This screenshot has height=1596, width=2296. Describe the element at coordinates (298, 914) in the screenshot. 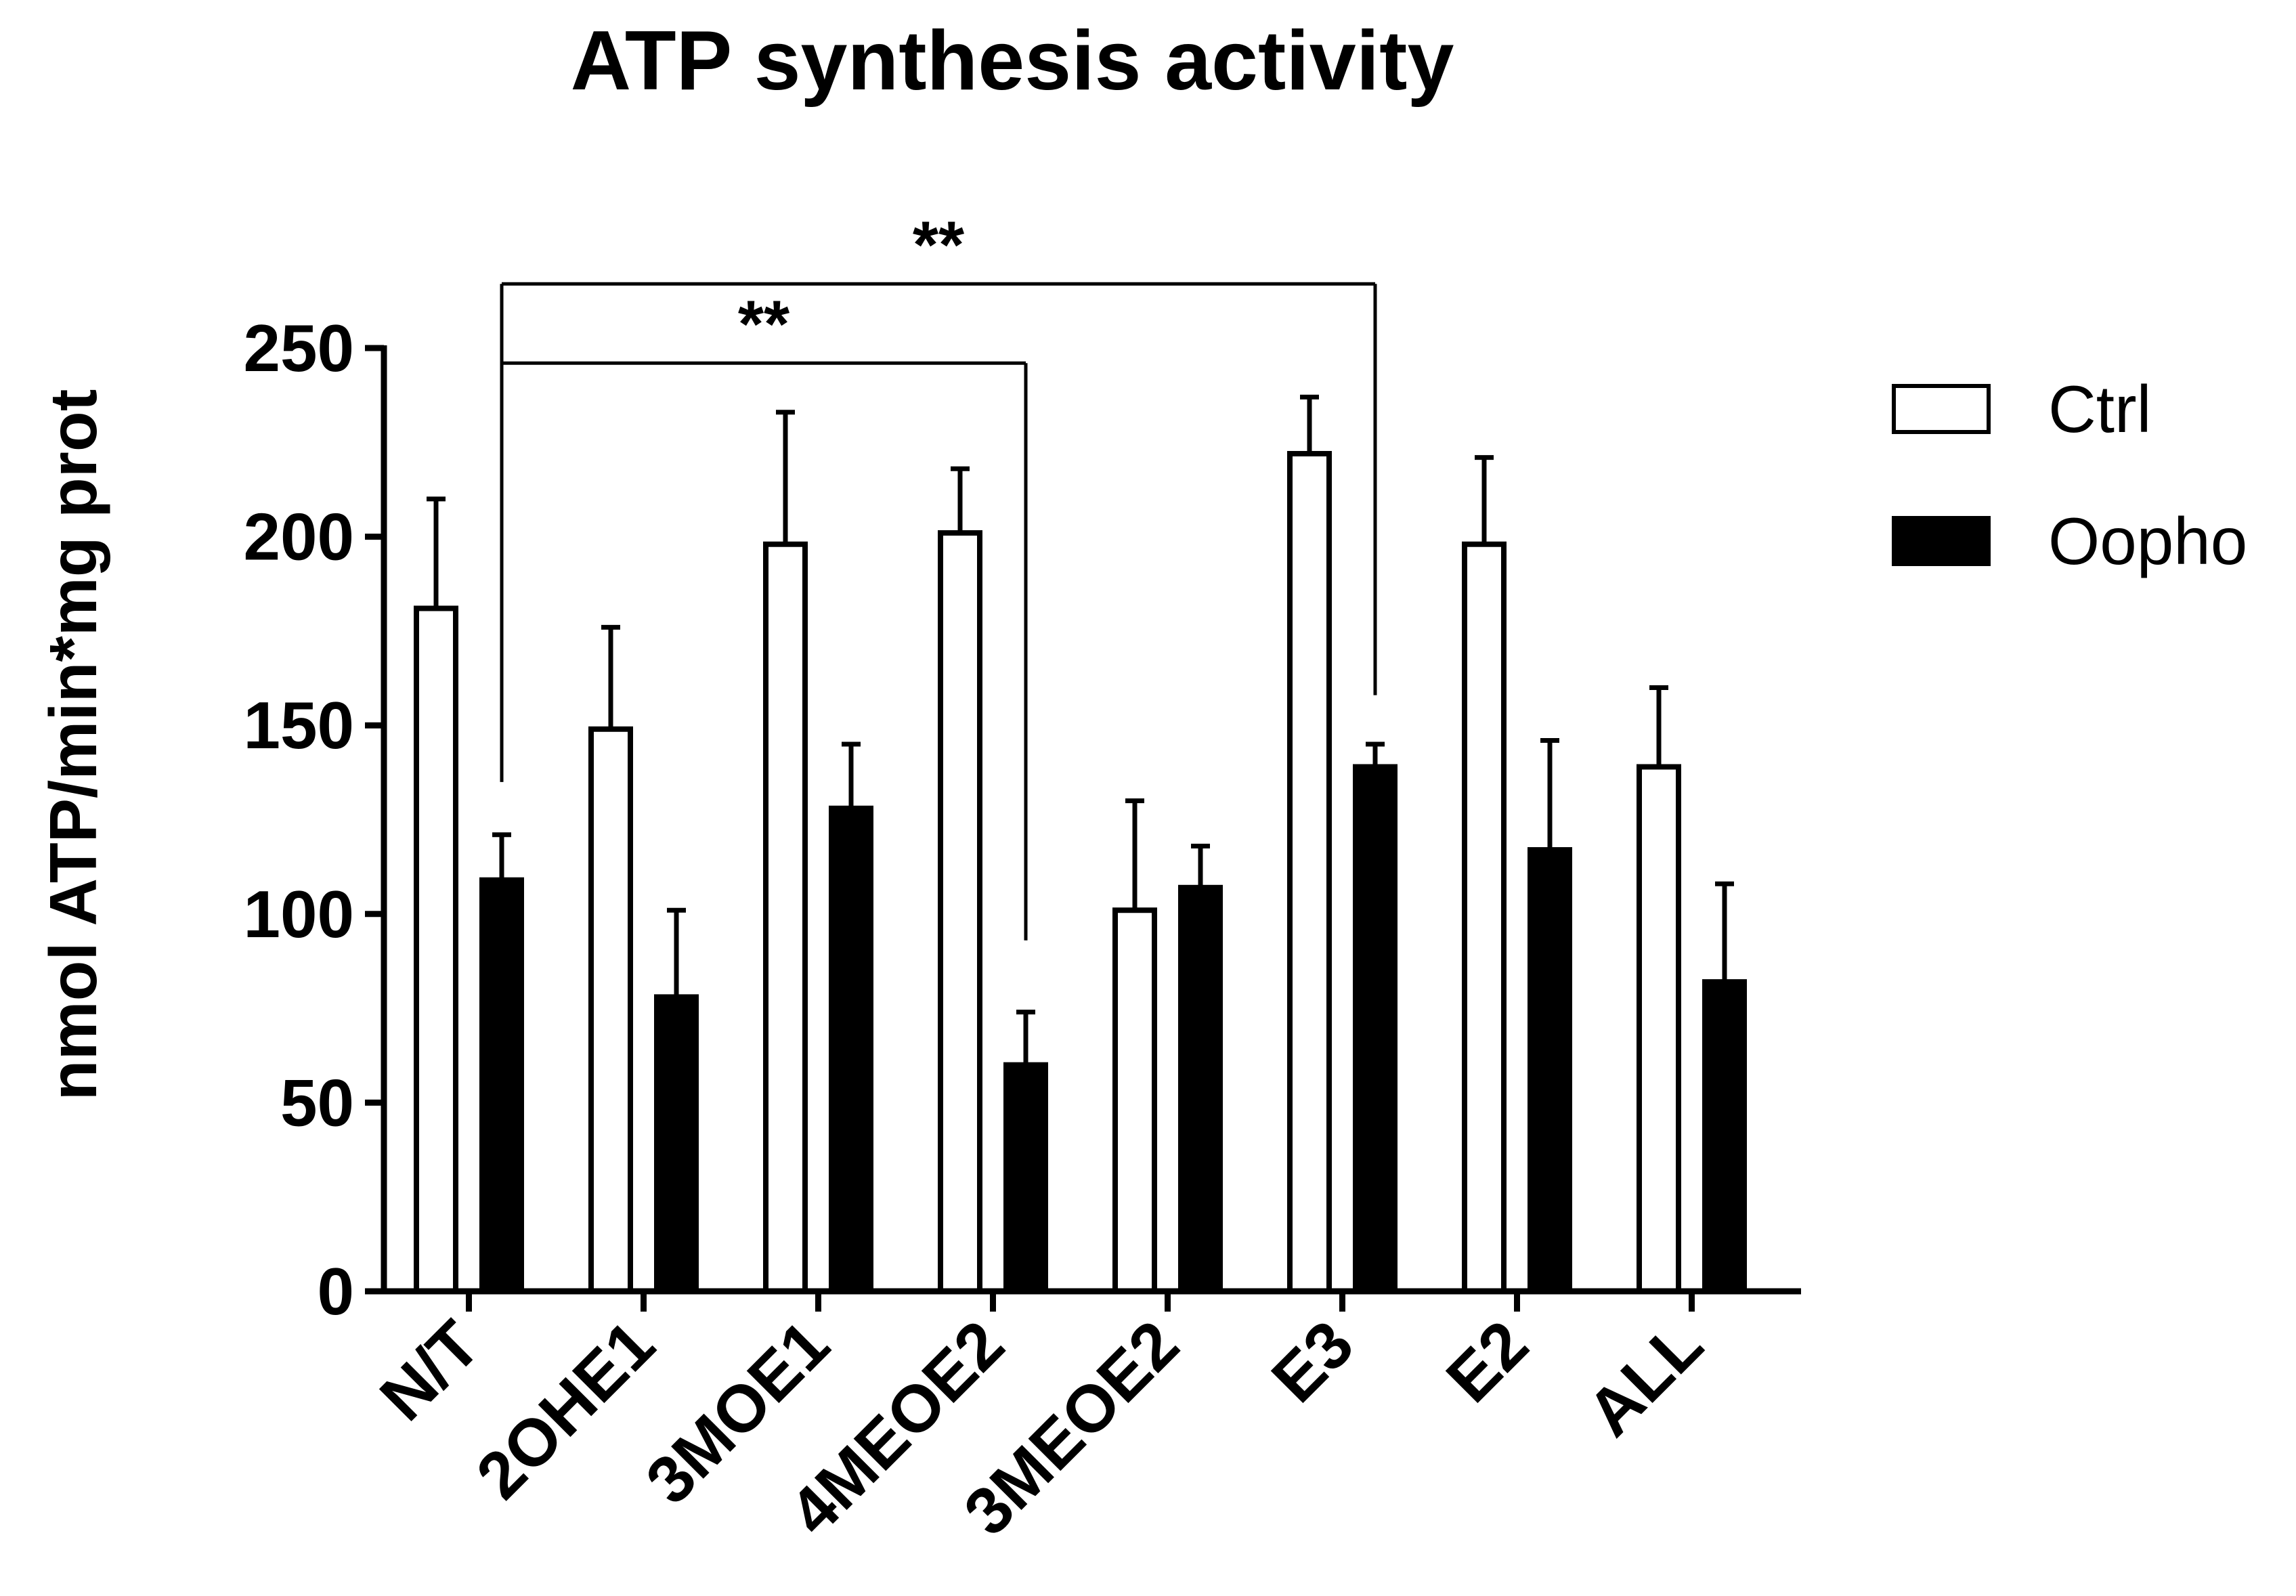

I see `y-tick-label-100: 100` at that location.